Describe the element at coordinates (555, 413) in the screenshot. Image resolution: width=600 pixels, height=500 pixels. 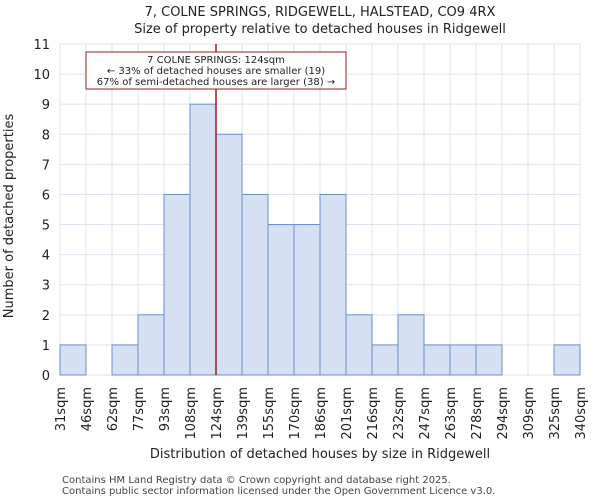
I see `x-tick-label: 325sqm` at that location.